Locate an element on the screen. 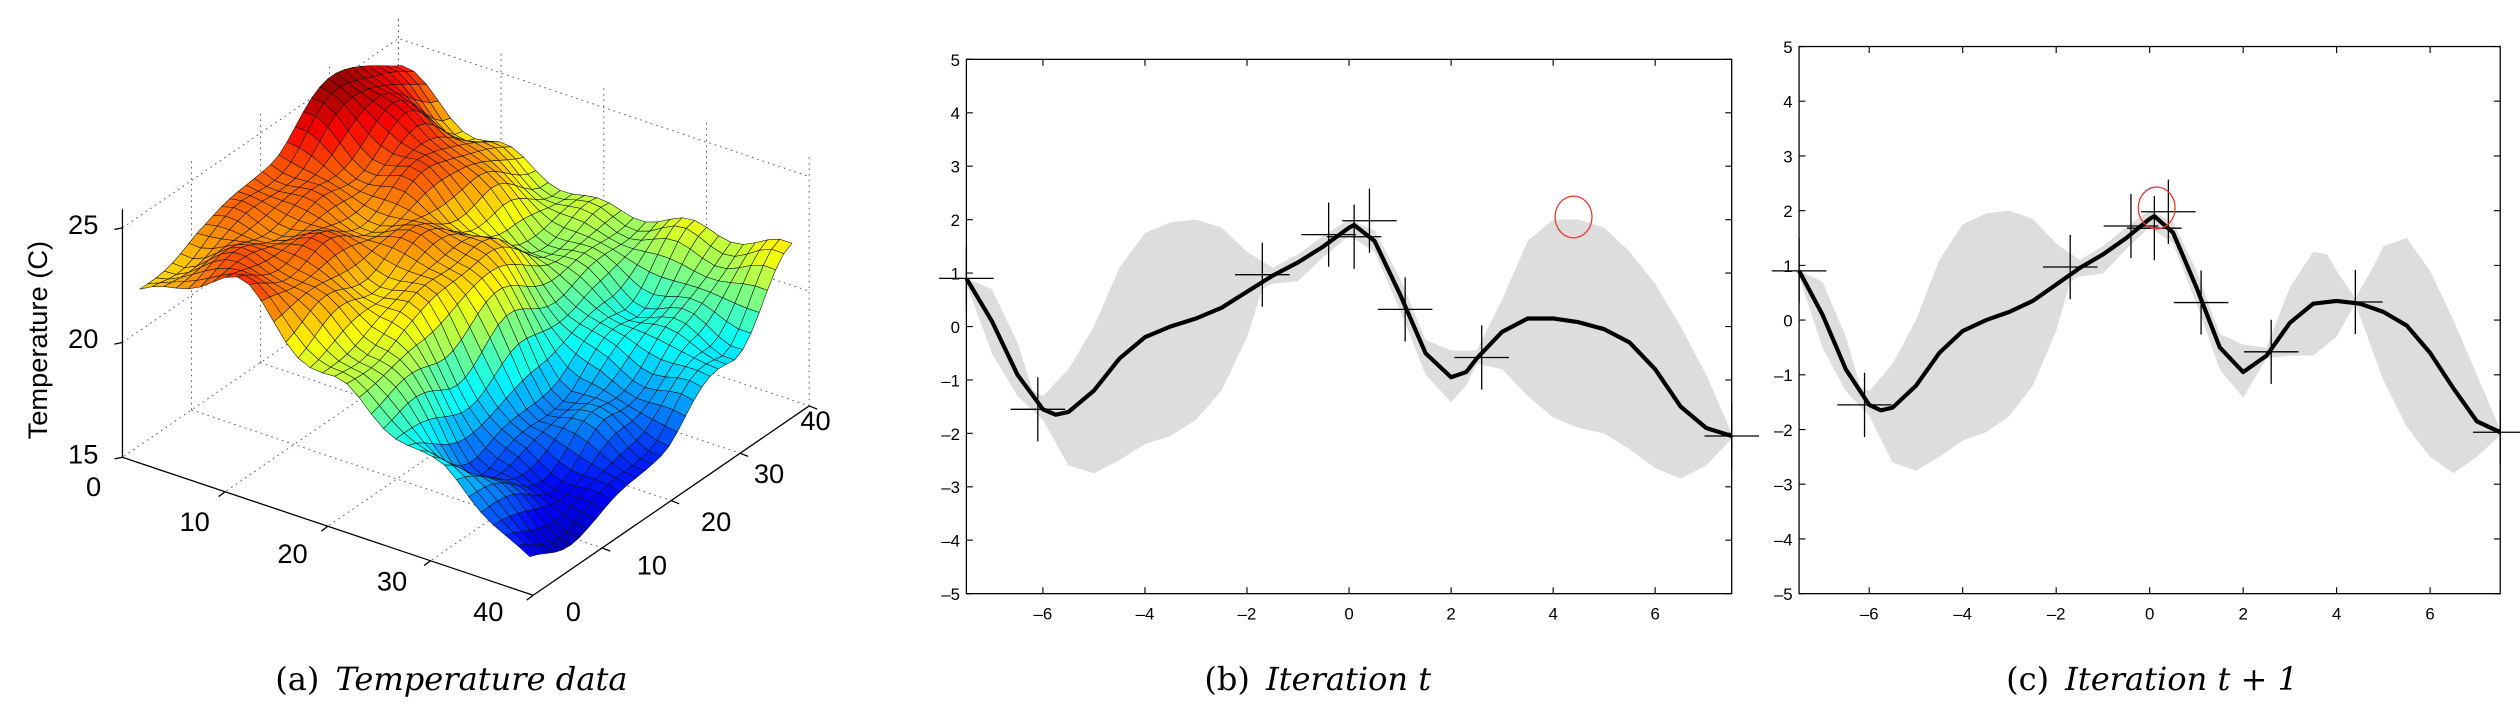 The image size is (2520, 722). z-tick-label: 25 is located at coordinates (83, 224).